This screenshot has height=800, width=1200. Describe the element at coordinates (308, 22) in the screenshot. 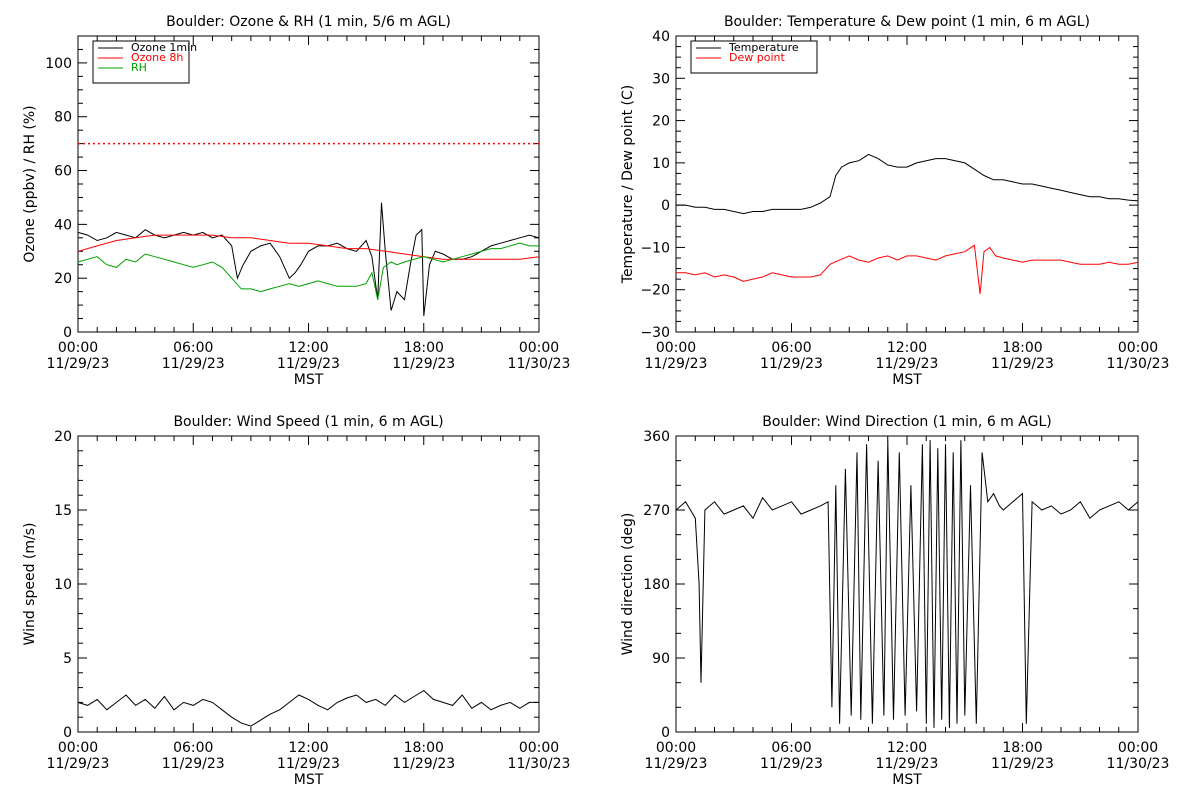

I see `ozone-title: Boulder: Ozone & RH (1 min, 5/6 m AGL)` at that location.